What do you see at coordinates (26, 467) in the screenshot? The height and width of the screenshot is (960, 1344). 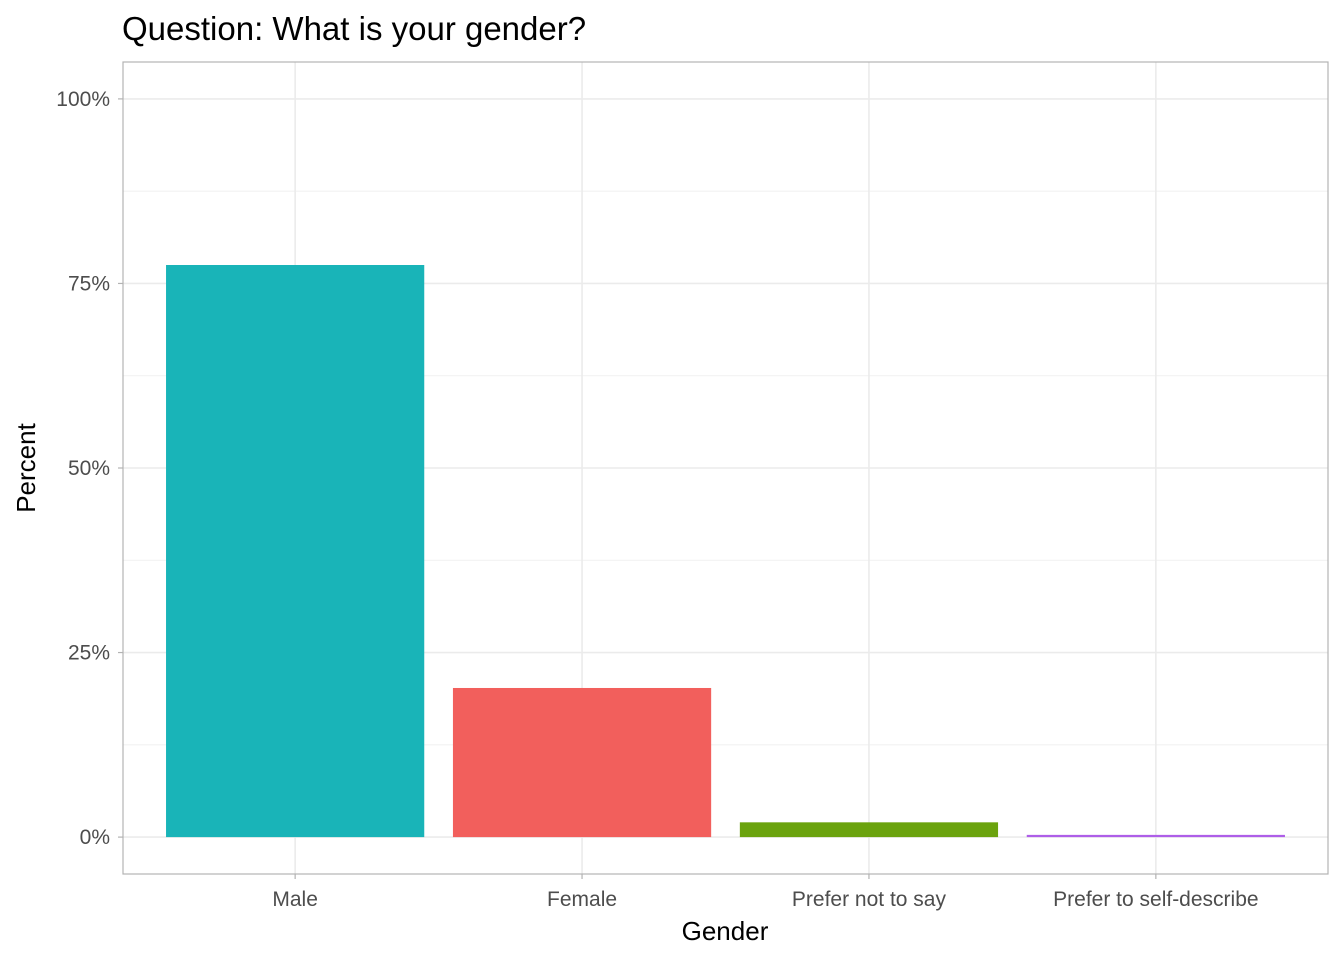 I see `y-axis-title: Percent` at bounding box center [26, 467].